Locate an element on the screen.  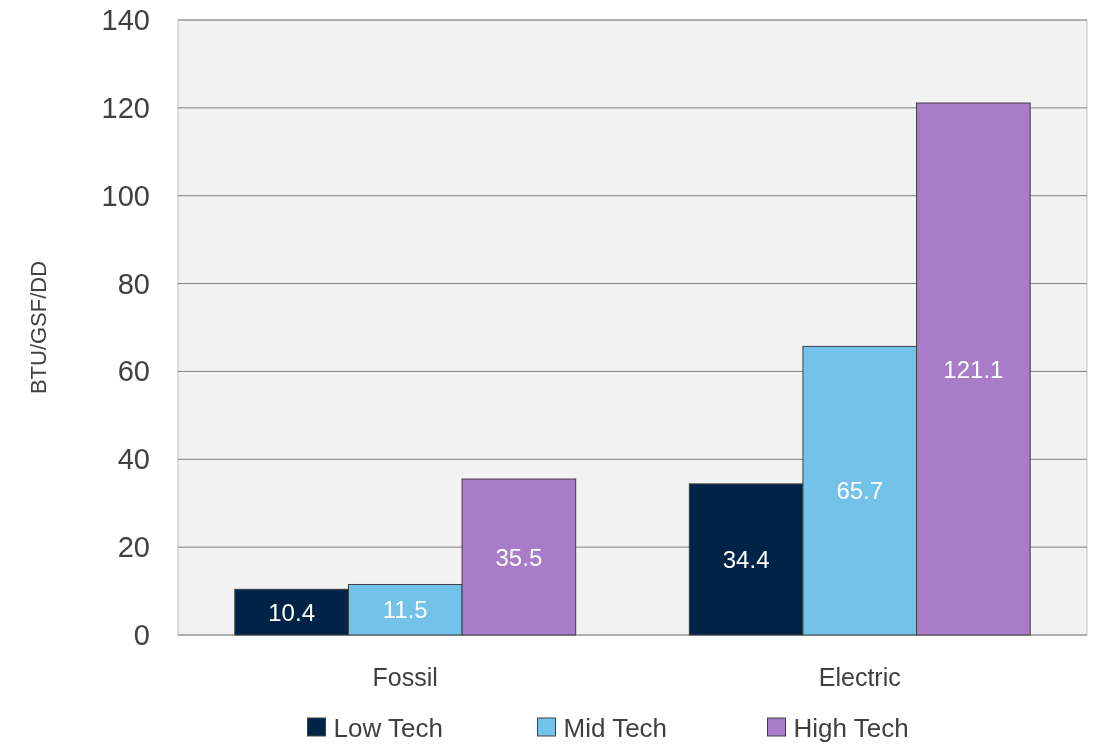
data-label: 35.5 is located at coordinates (519, 557).